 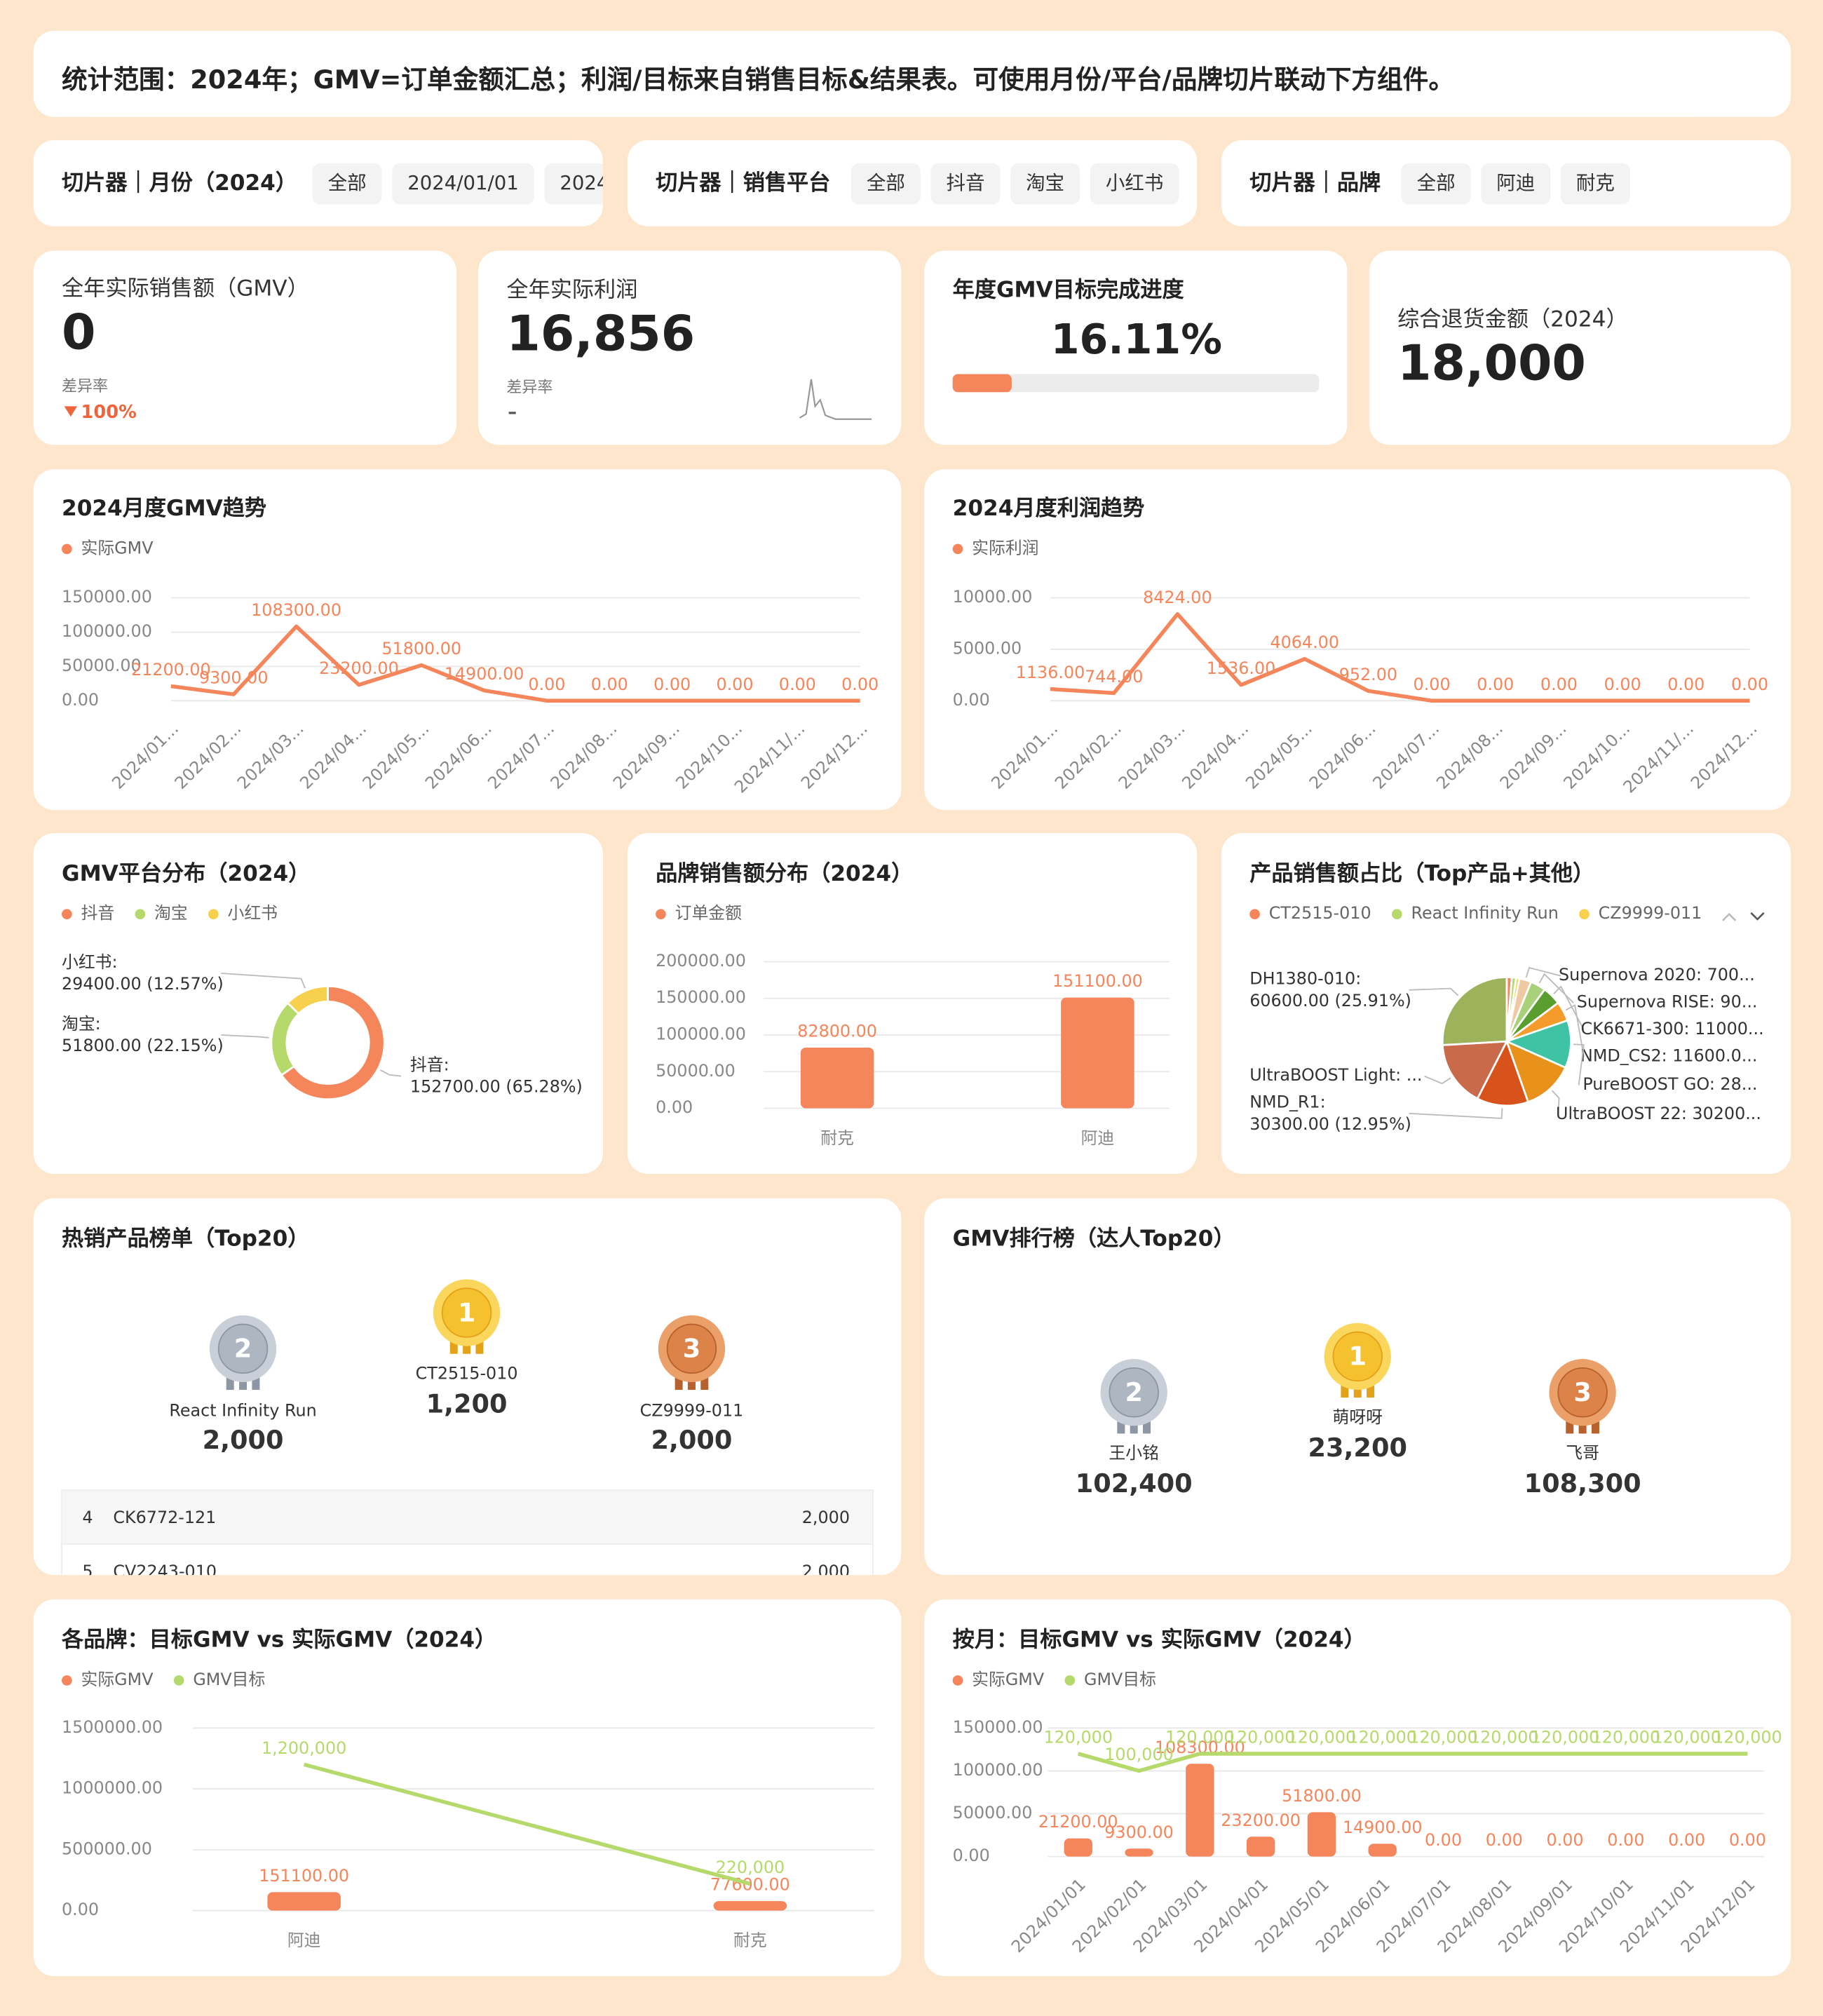 What do you see at coordinates (1475, 1070) in the screenshot?
I see `slice` at bounding box center [1475, 1070].